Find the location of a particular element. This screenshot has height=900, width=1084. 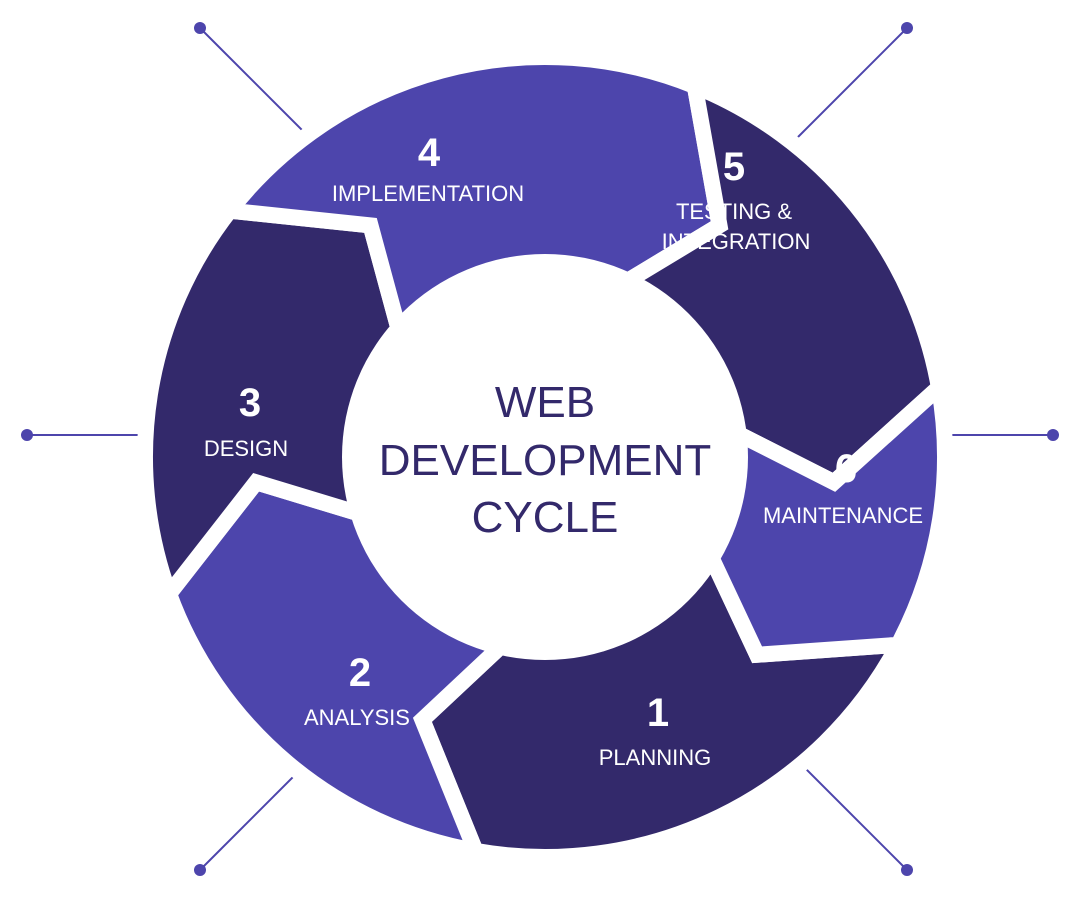

step-implementation: 4 IMPLEMENTATION is located at coordinates (428, 168).